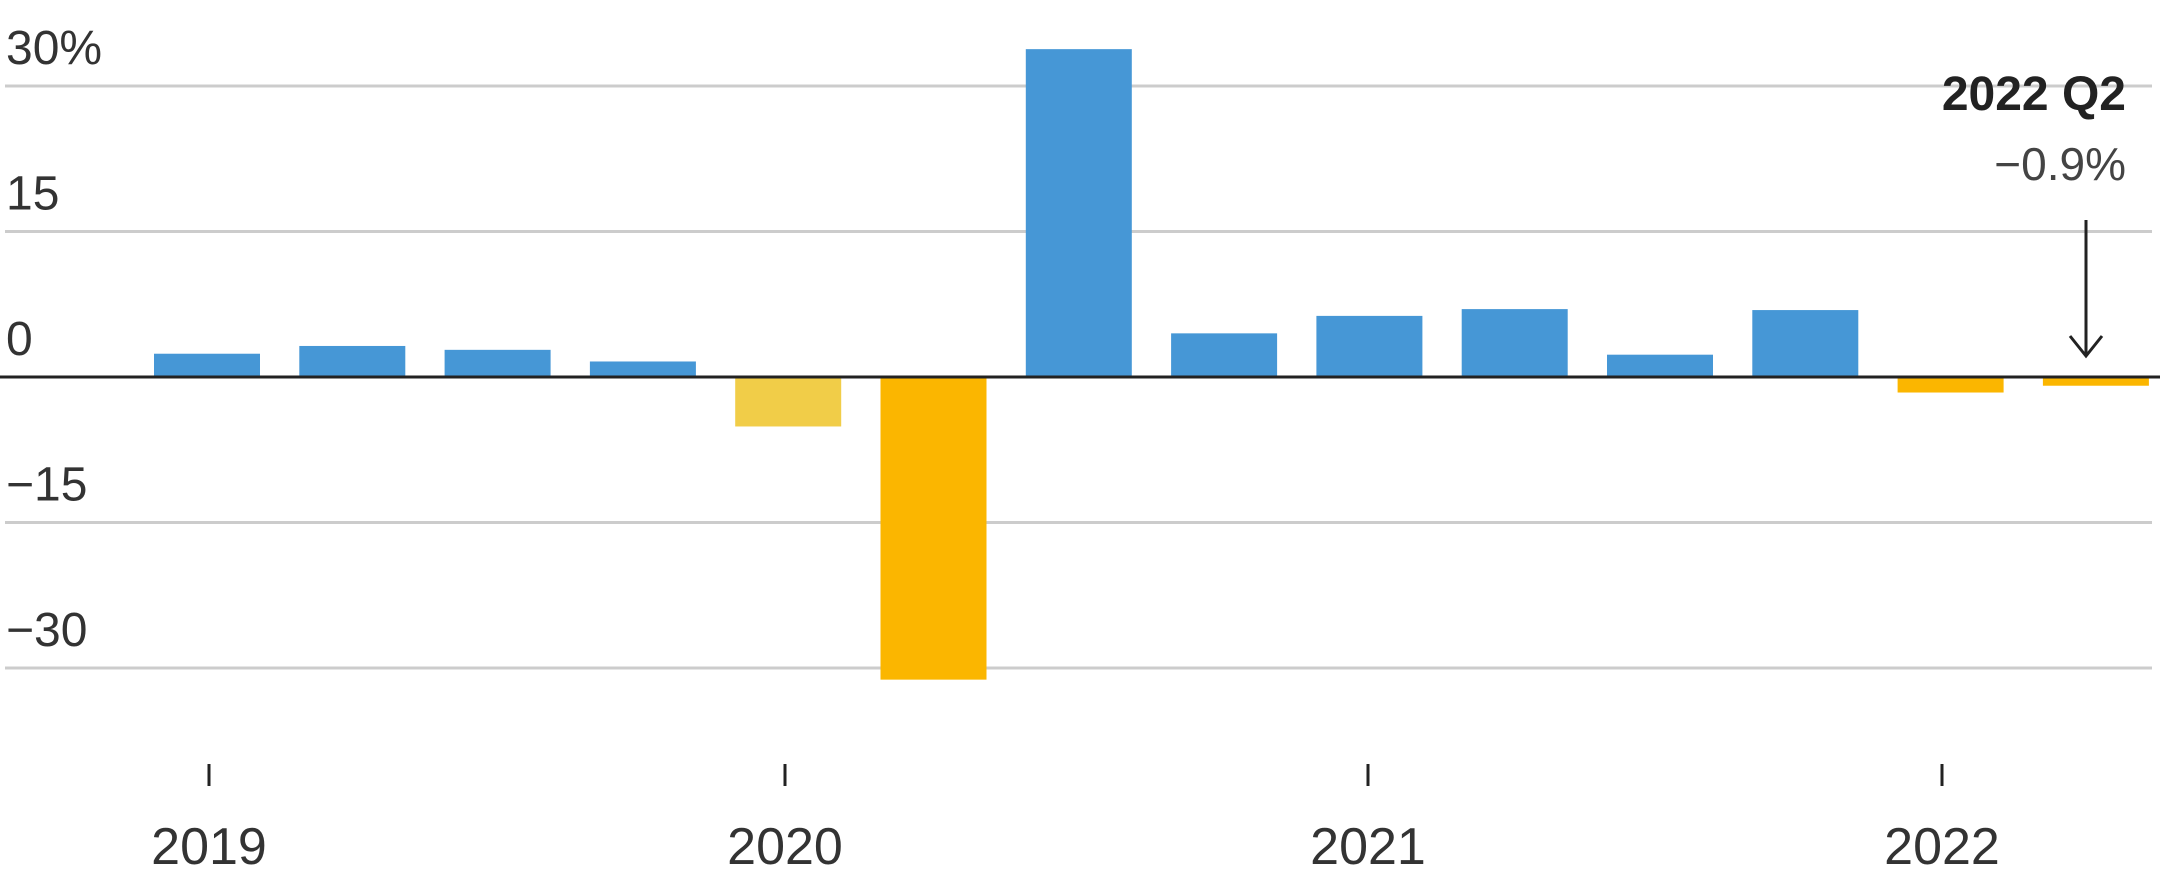 This screenshot has height=877, width=2160. I want to click on y-tick-label: −15, so click(46, 485).